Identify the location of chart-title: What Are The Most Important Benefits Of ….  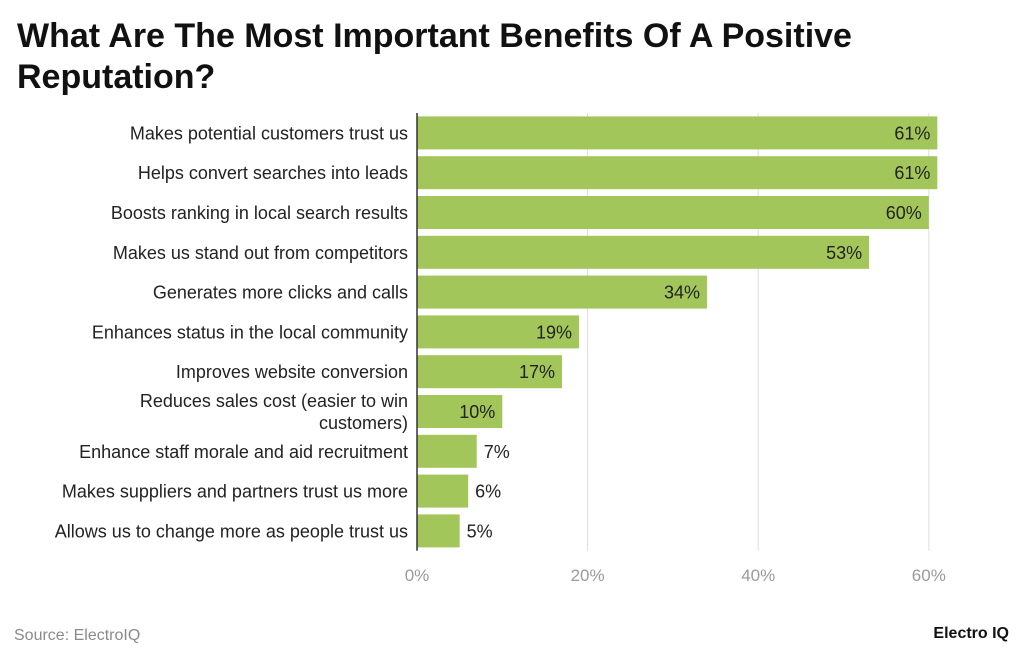
(434, 56).